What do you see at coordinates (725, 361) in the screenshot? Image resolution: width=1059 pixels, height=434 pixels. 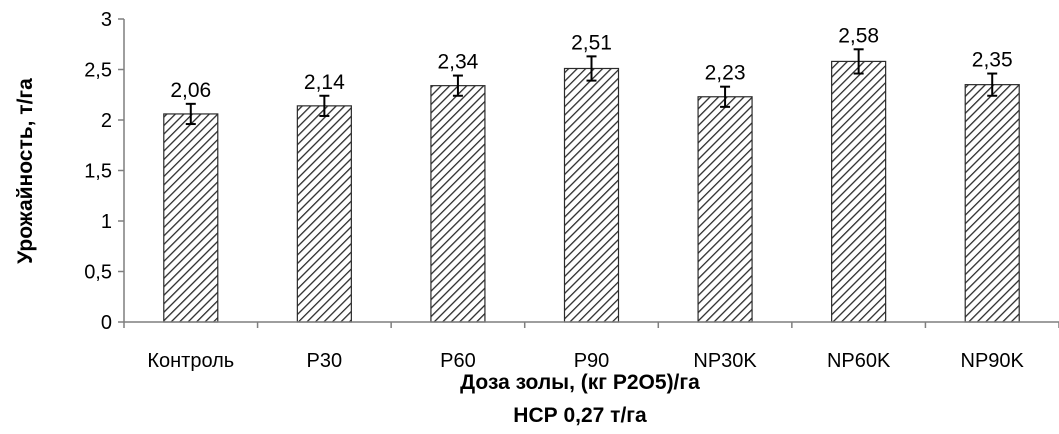 I see `x-tick-label: NP30K` at bounding box center [725, 361].